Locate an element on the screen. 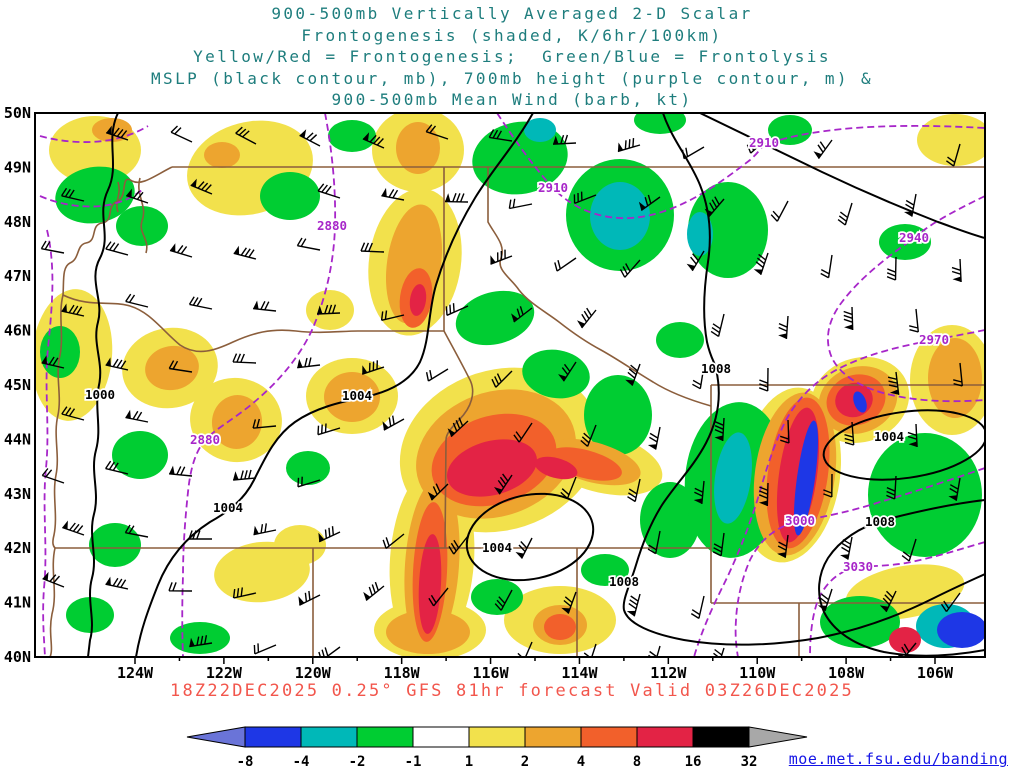  shaded-region-yellow is located at coordinates (951, 140).